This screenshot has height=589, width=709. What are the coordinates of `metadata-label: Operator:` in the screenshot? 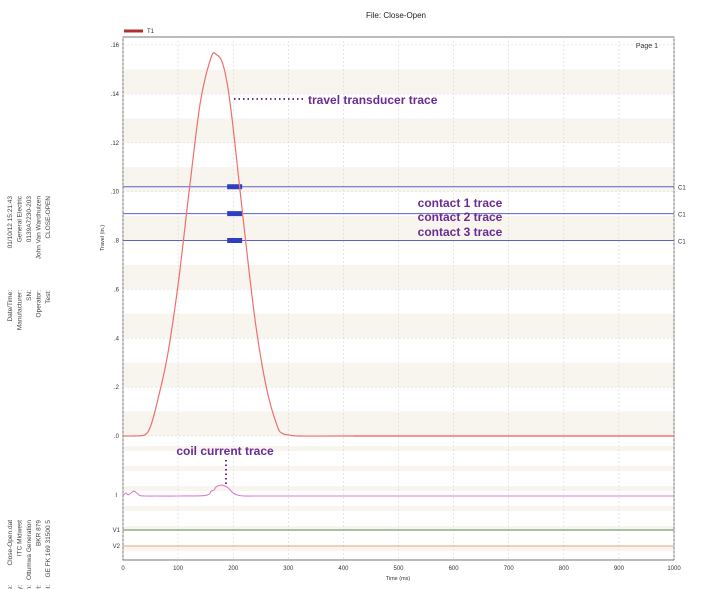 It's located at (39, 304).